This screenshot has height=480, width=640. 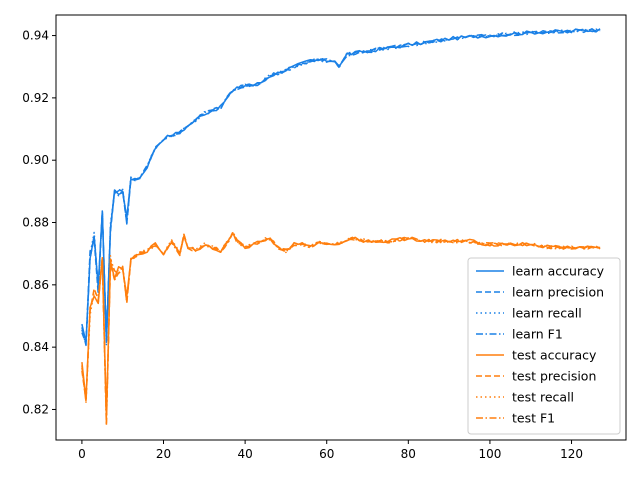 I want to click on legend-label: test accuracy, so click(x=554, y=355).